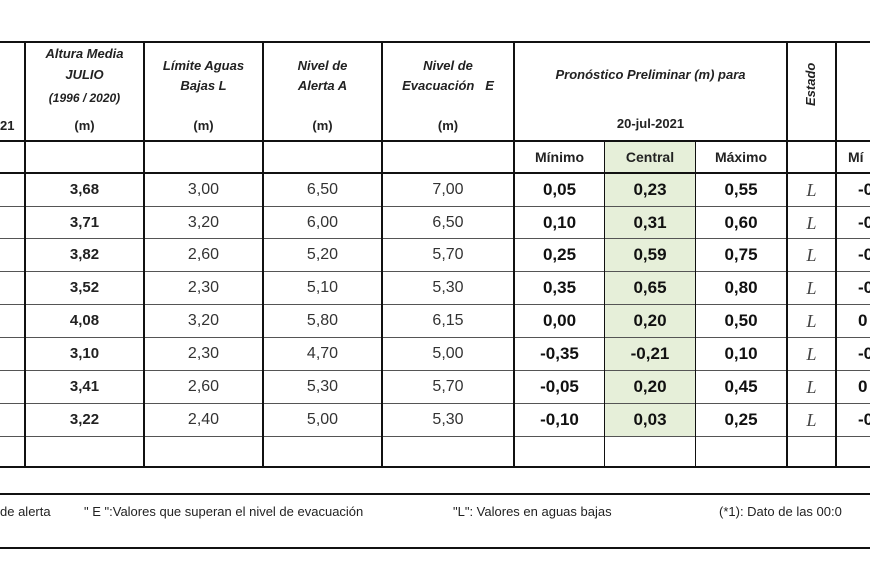  I want to click on cell-evac: 6,50, so click(448, 222).